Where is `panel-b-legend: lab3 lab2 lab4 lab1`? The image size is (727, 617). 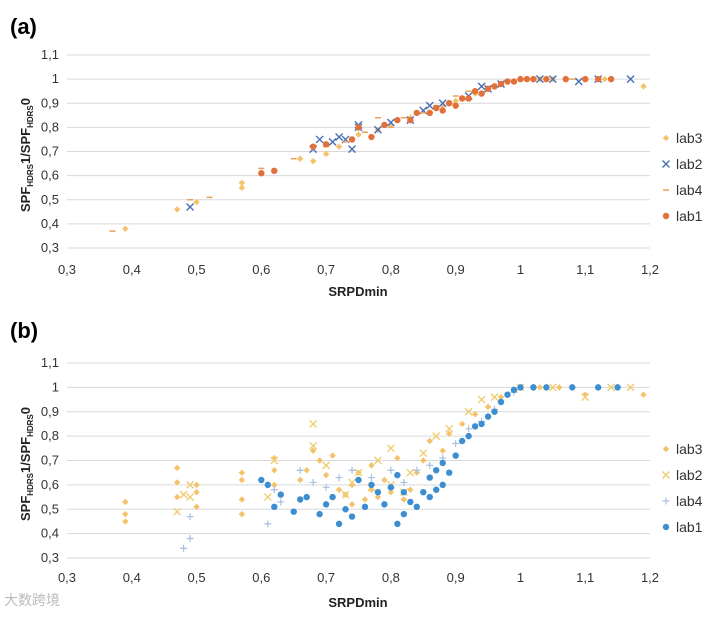
panel-b-legend: lab3 lab2 lab4 lab1 is located at coordinates (682, 488).